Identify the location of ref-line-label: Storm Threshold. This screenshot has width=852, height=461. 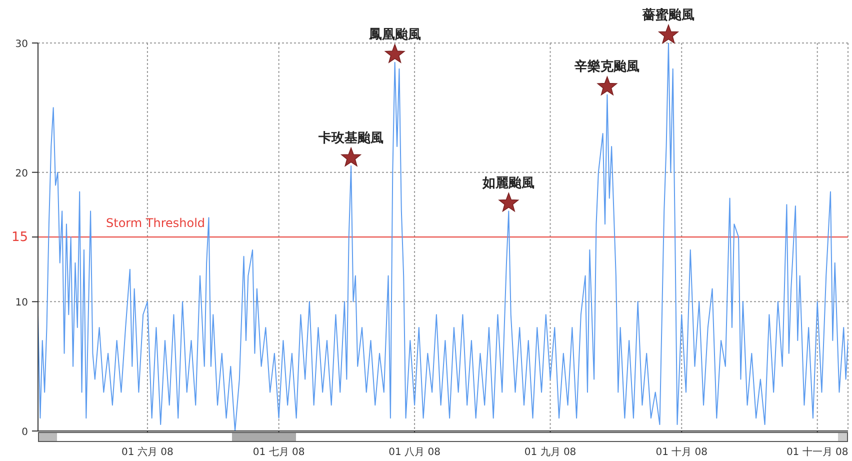
(156, 223).